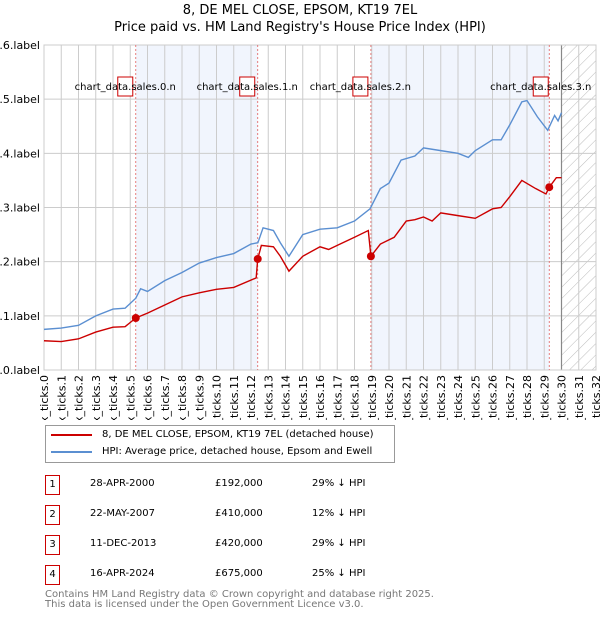 The image size is (600, 620). Describe the element at coordinates (239, 573) in the screenshot. I see `sale-price: £675,000` at that location.